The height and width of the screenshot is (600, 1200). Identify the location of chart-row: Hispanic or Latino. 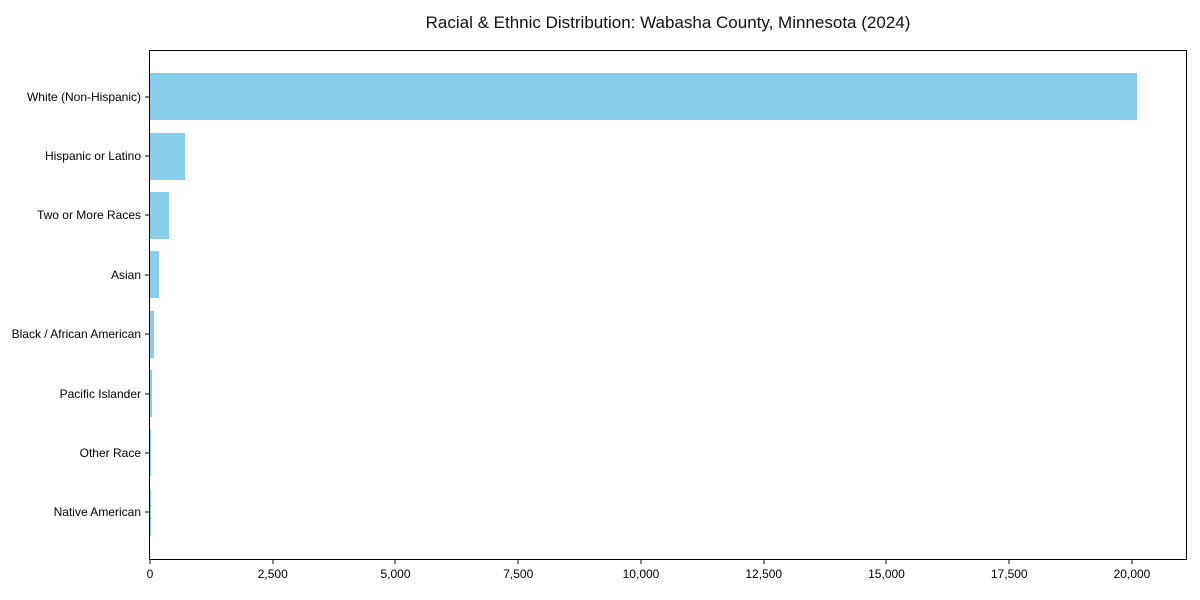
(615, 155).